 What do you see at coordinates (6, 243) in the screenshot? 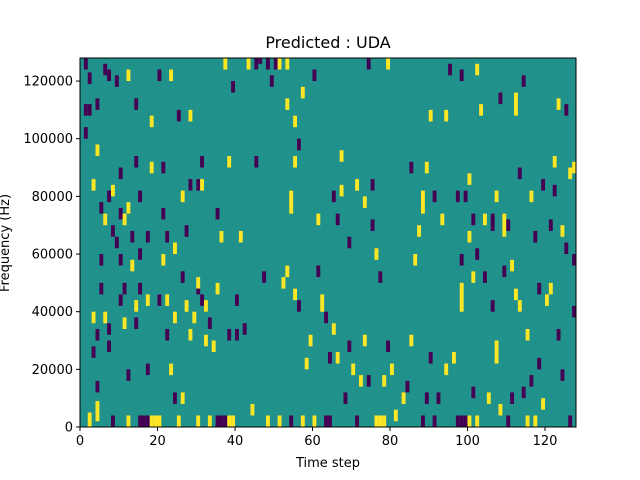
I see `y-axis-label: Frequency (Hz)` at bounding box center [6, 243].